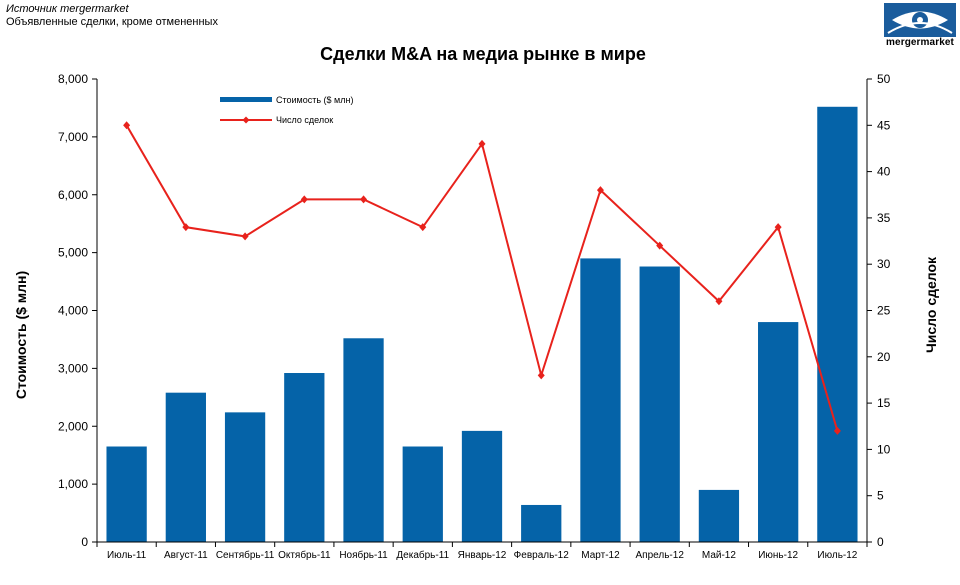  I want to click on y-tick-label: 7,000, so click(73, 137).